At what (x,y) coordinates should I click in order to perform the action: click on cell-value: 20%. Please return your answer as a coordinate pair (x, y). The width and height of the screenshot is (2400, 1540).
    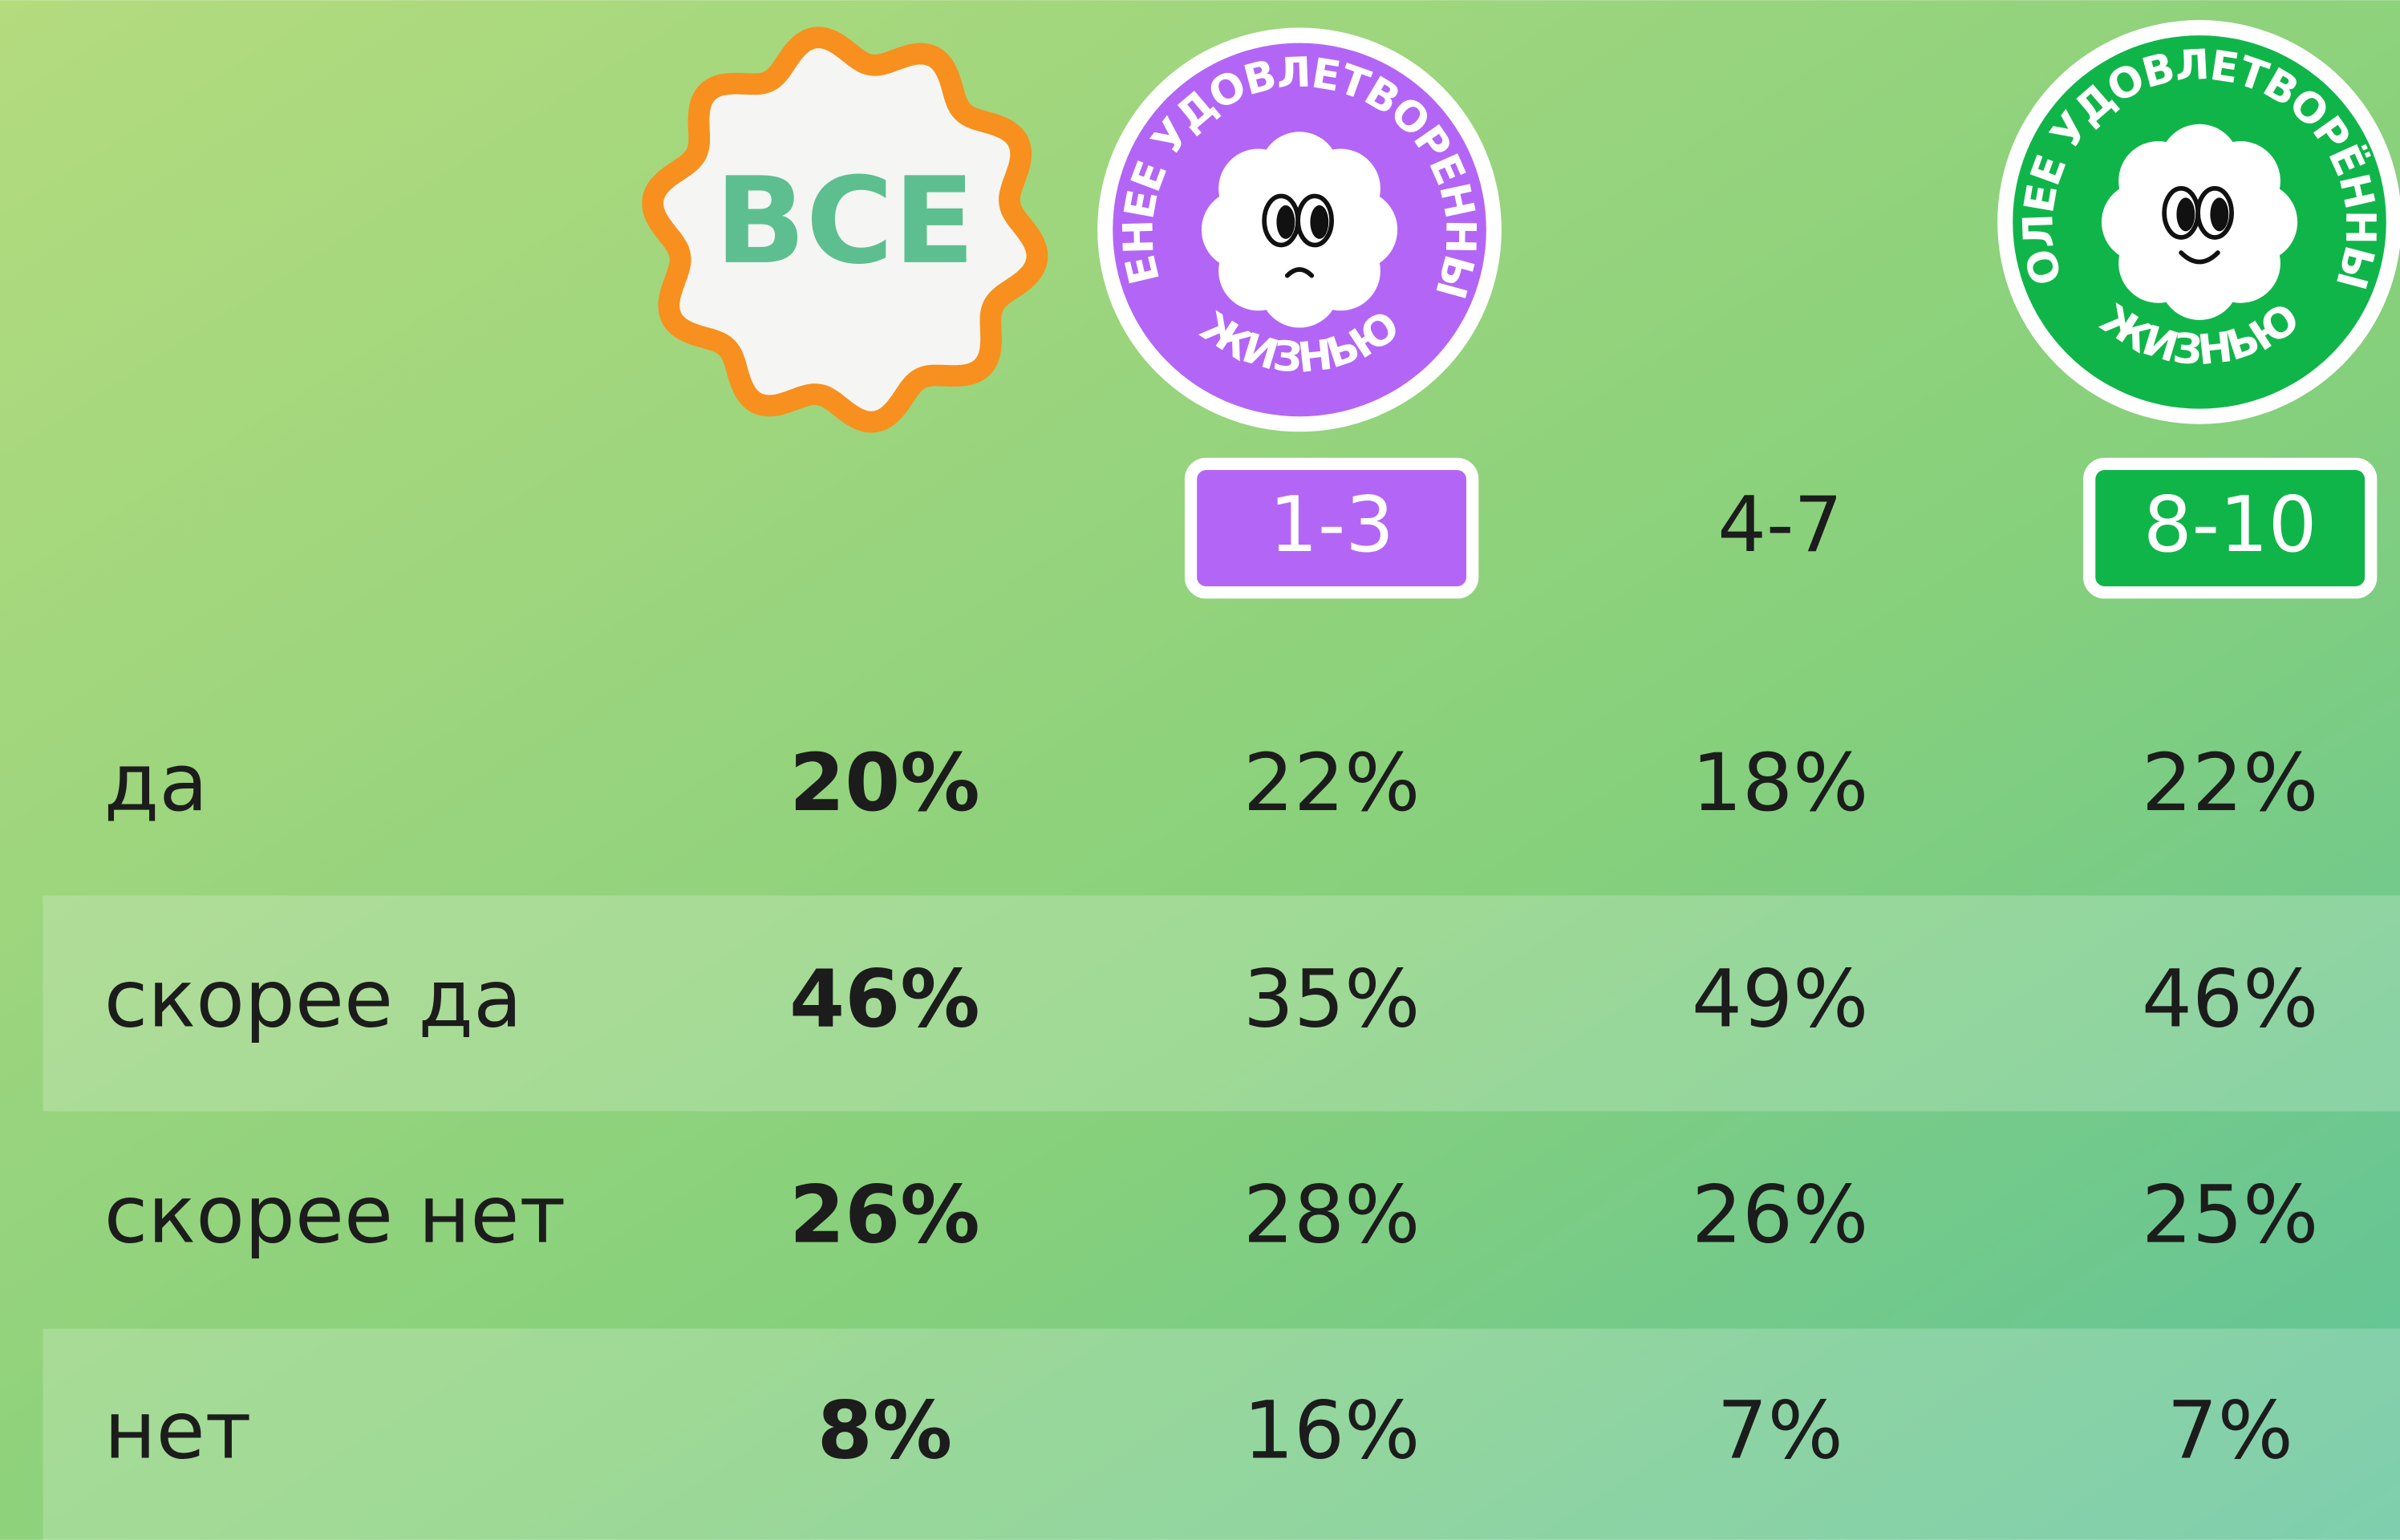
    Looking at the image, I should click on (884, 783).